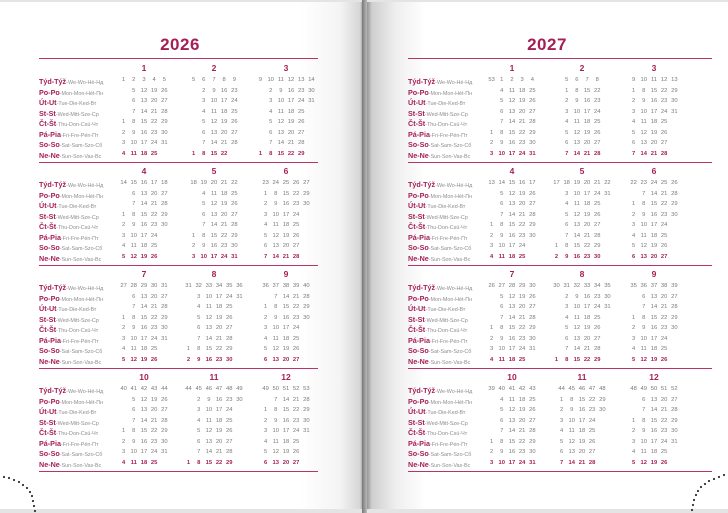 Image resolution: width=728 pixels, height=513 pixels. Describe the element at coordinates (79, 444) in the screenshot. I see `weekday-translations: -Fri-Fre-Pén-Пт` at that location.